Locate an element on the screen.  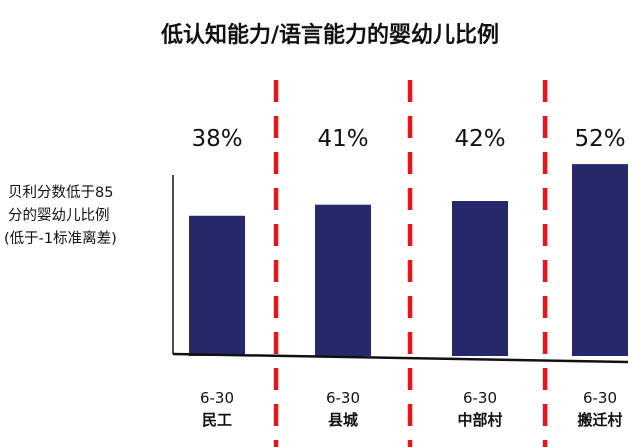
y-axis-label-line-1: 贝利分数低于85 is located at coordinates (60, 192).